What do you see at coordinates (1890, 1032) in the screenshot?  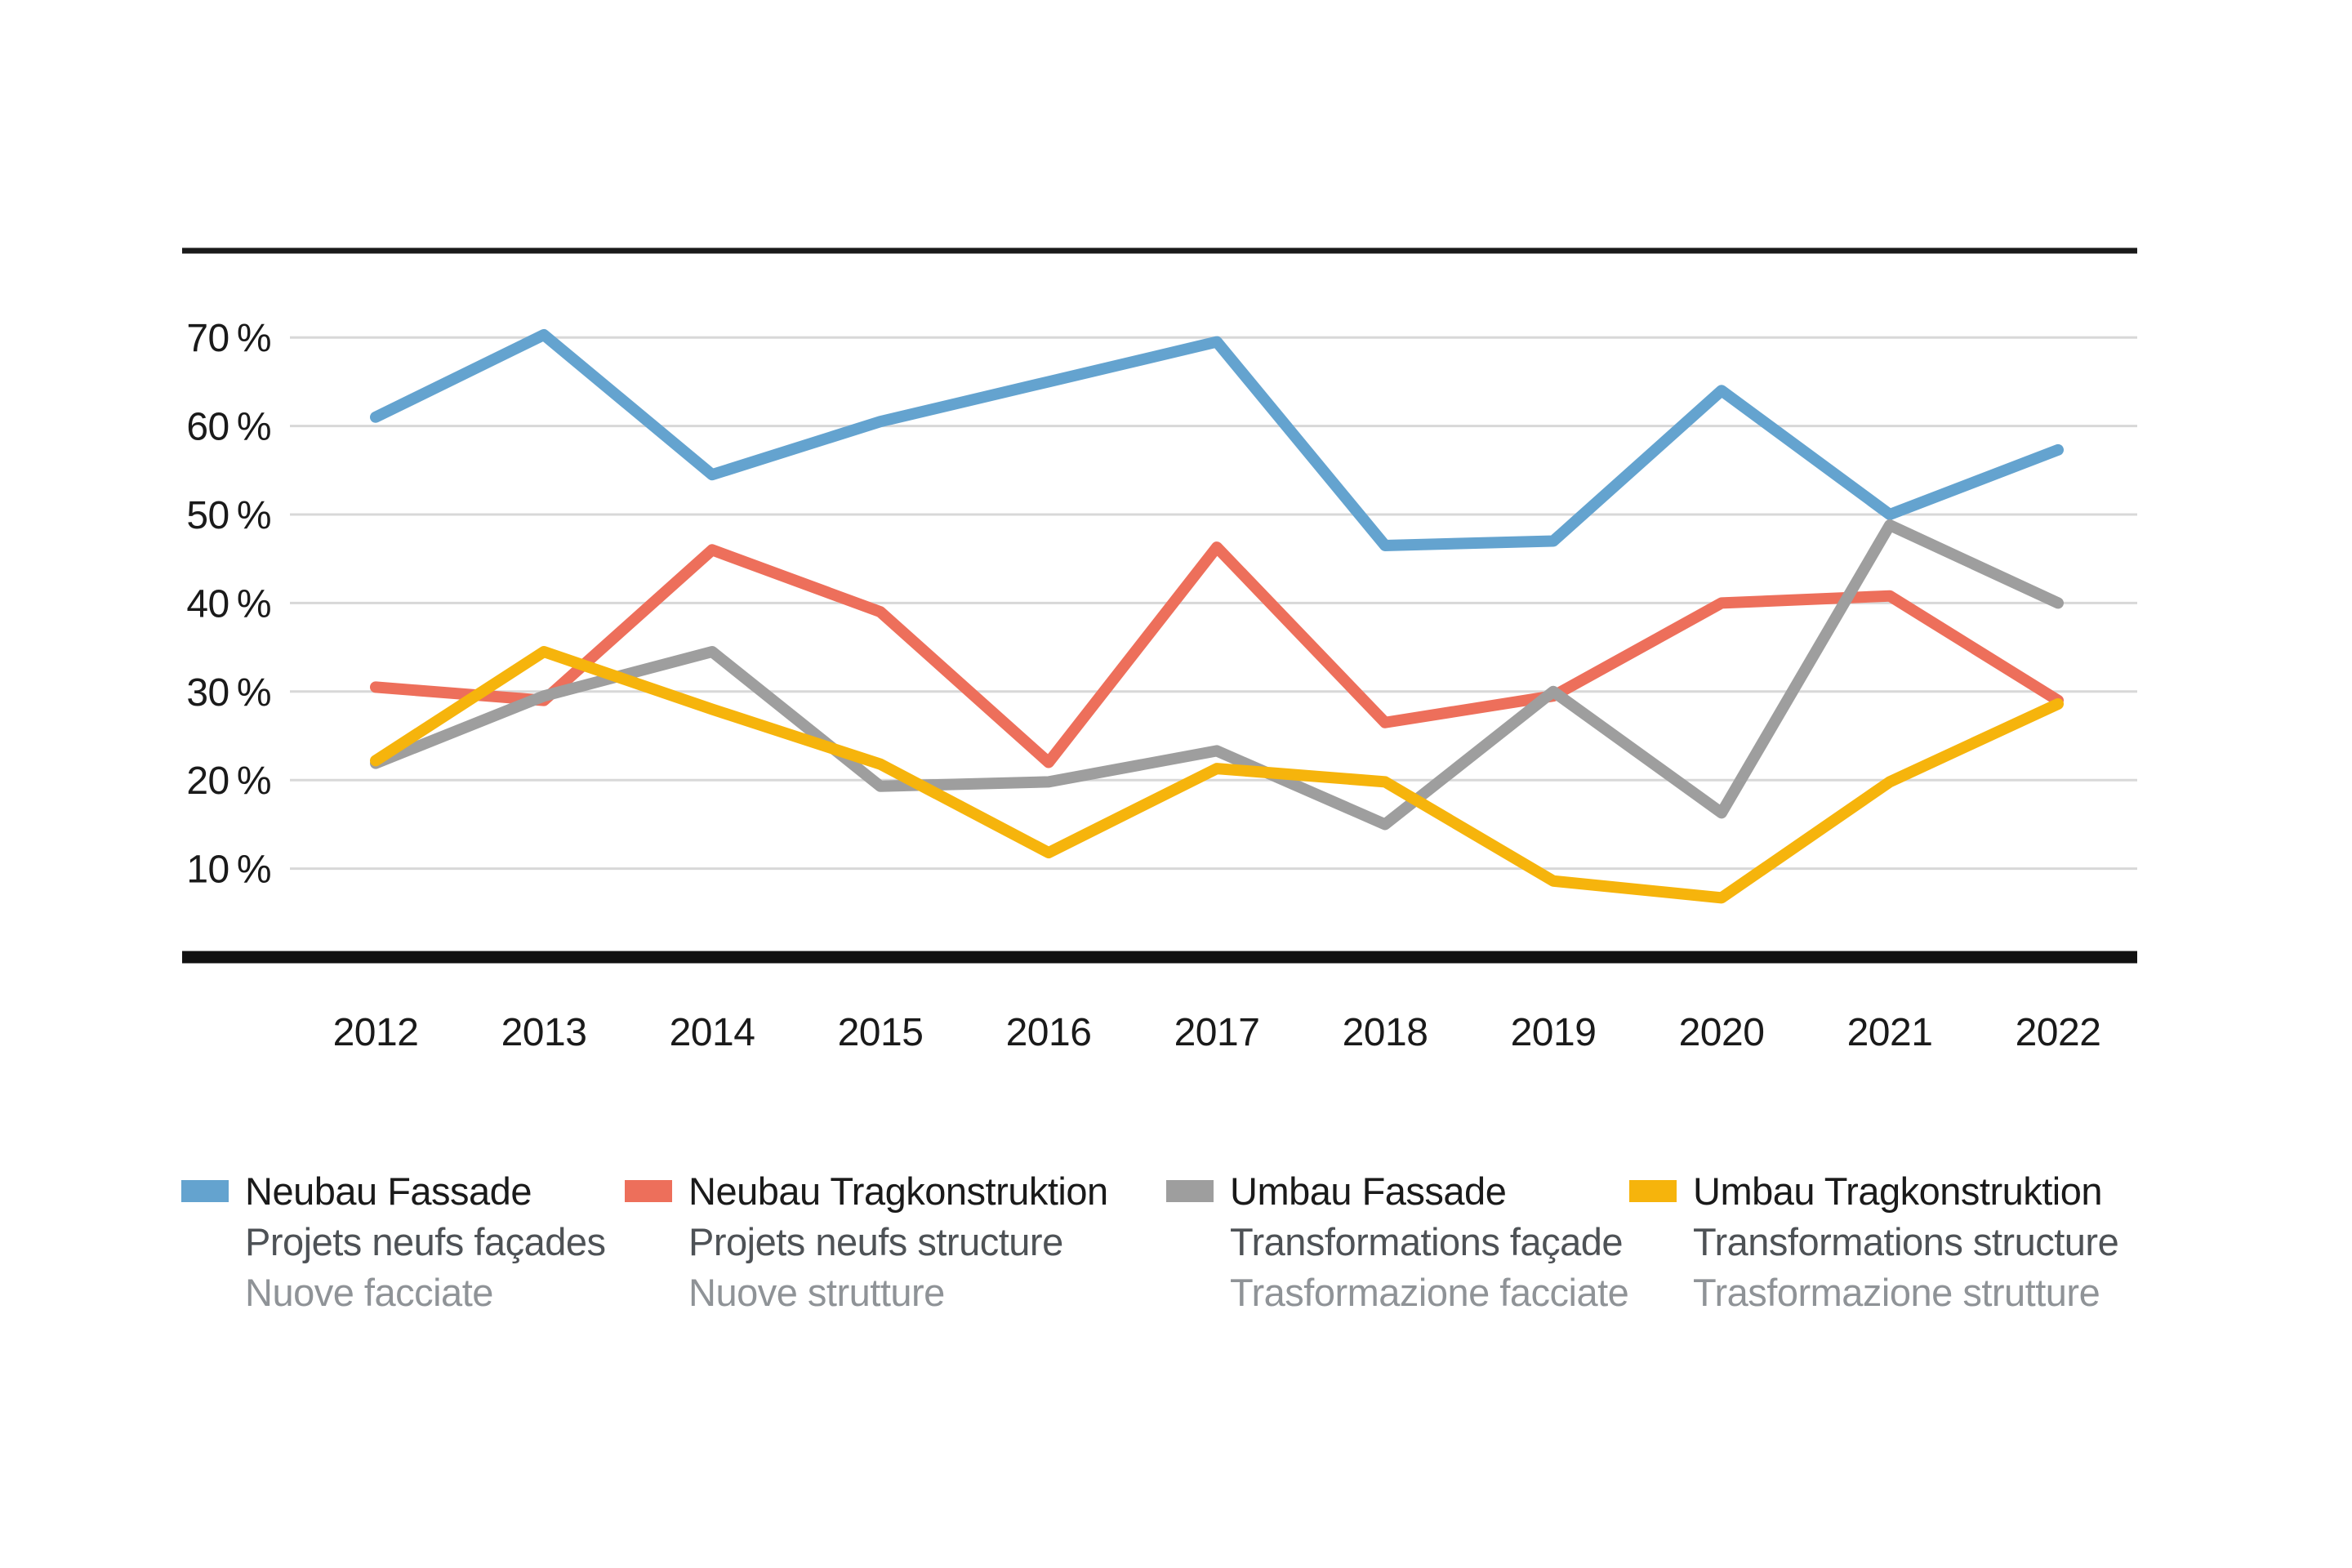 I see `x-tick-label: 2021` at bounding box center [1890, 1032].